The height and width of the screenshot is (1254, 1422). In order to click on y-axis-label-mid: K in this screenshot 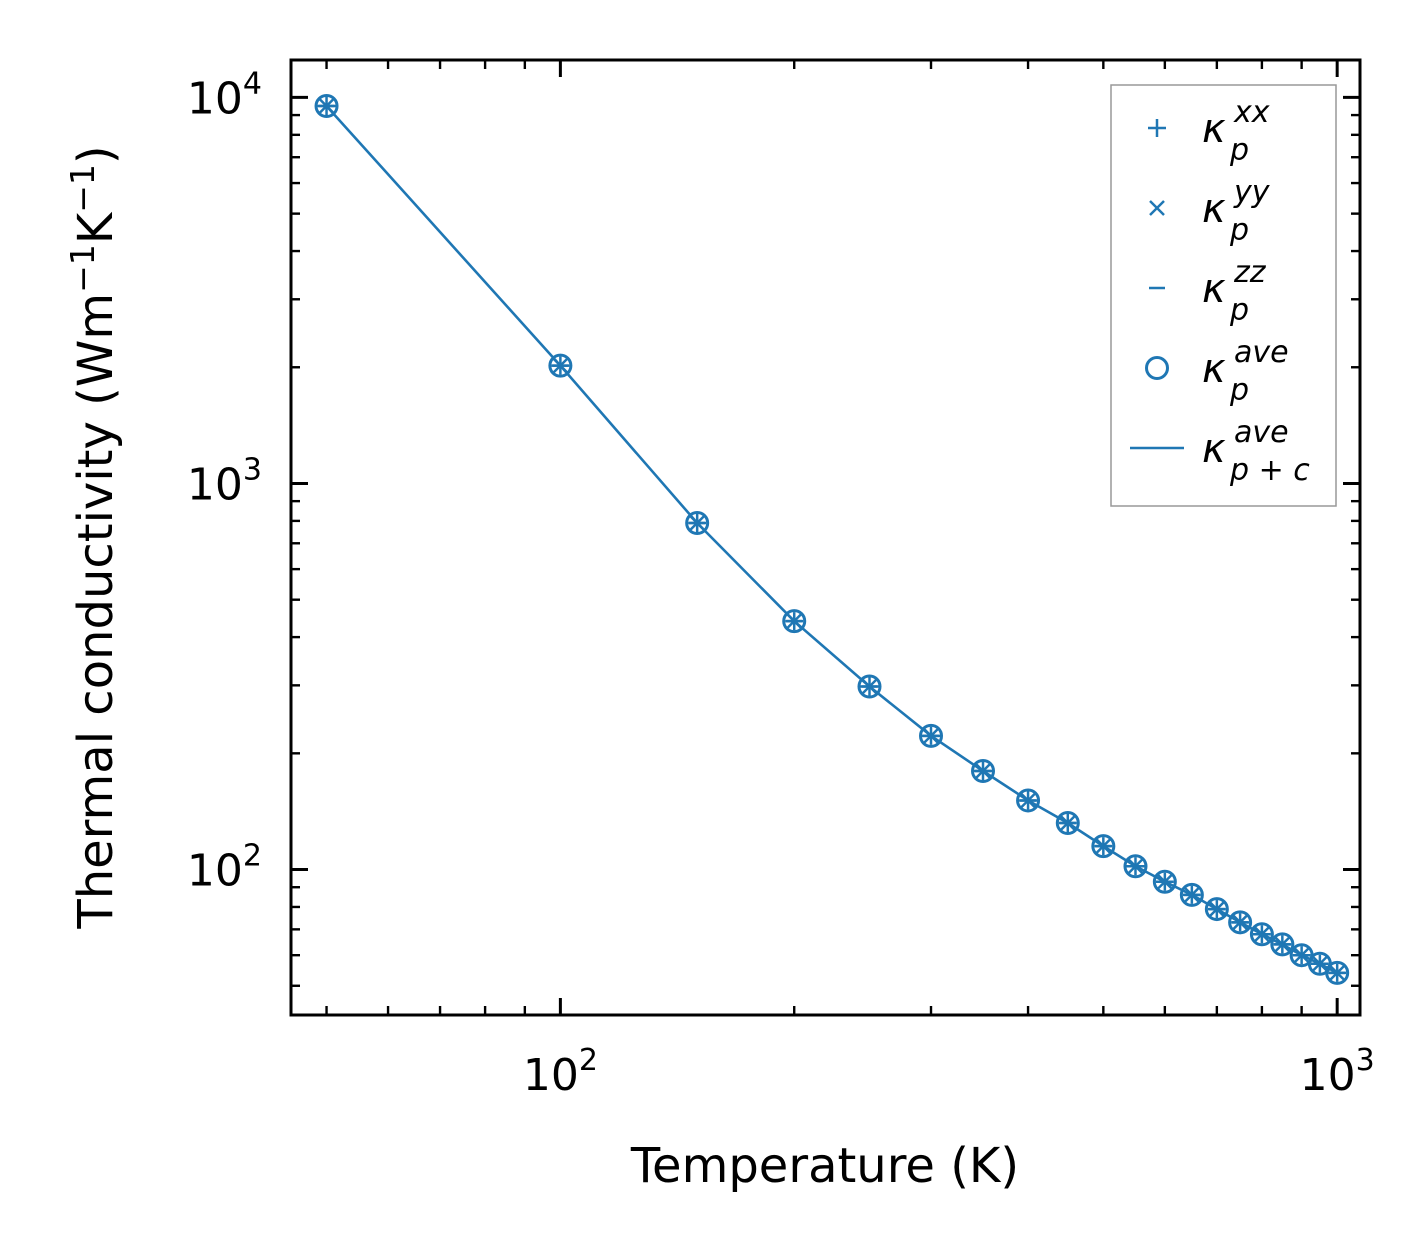, I will do `click(96, 227)`.